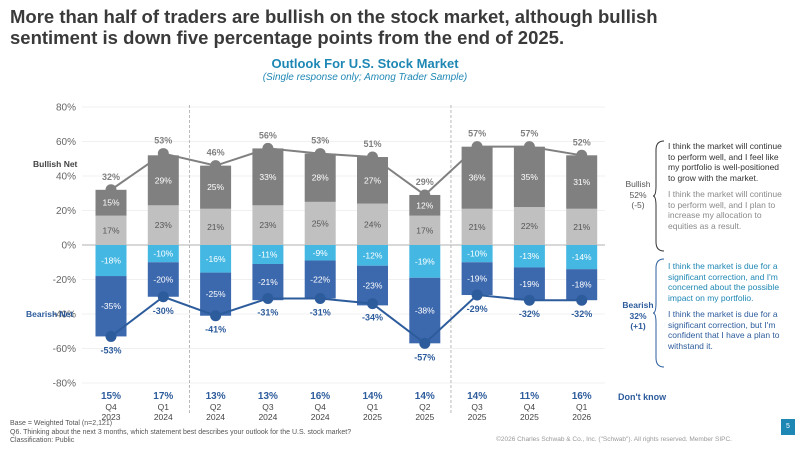 This screenshot has height=450, width=800. I want to click on bullish-summary: Bullish 52% (-5), so click(638, 195).